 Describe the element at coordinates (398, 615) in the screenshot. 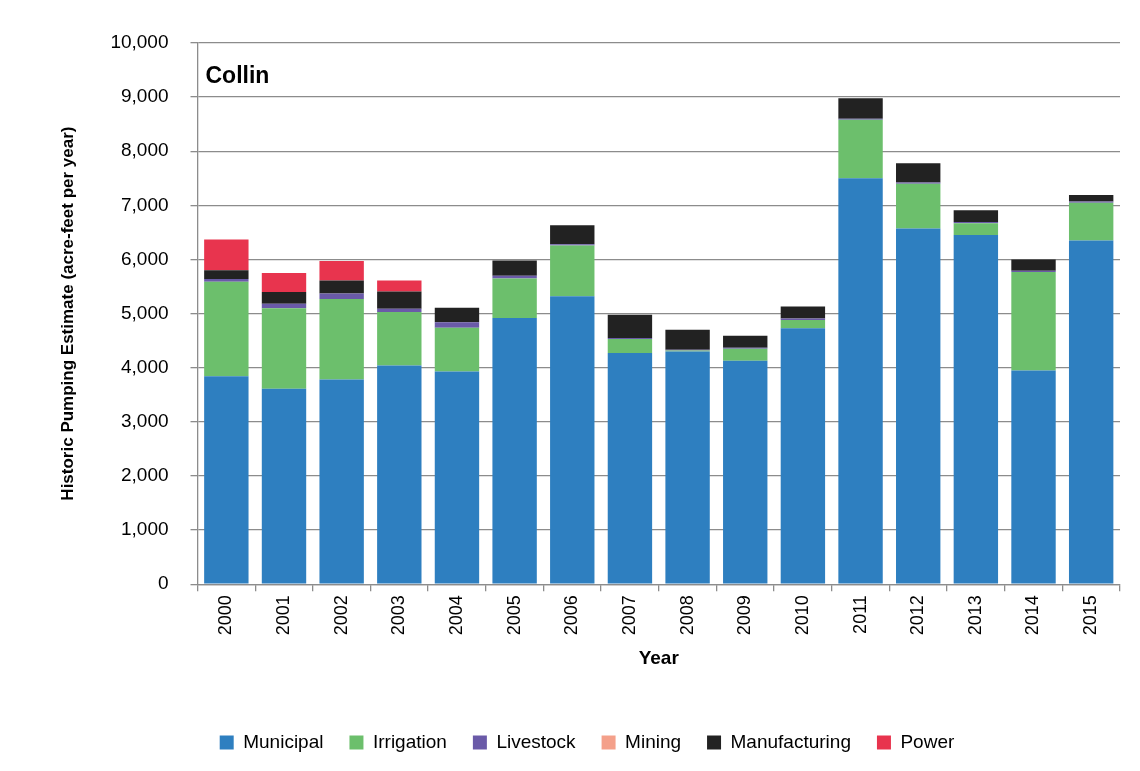

I see `x-tick-label: 2003` at that location.